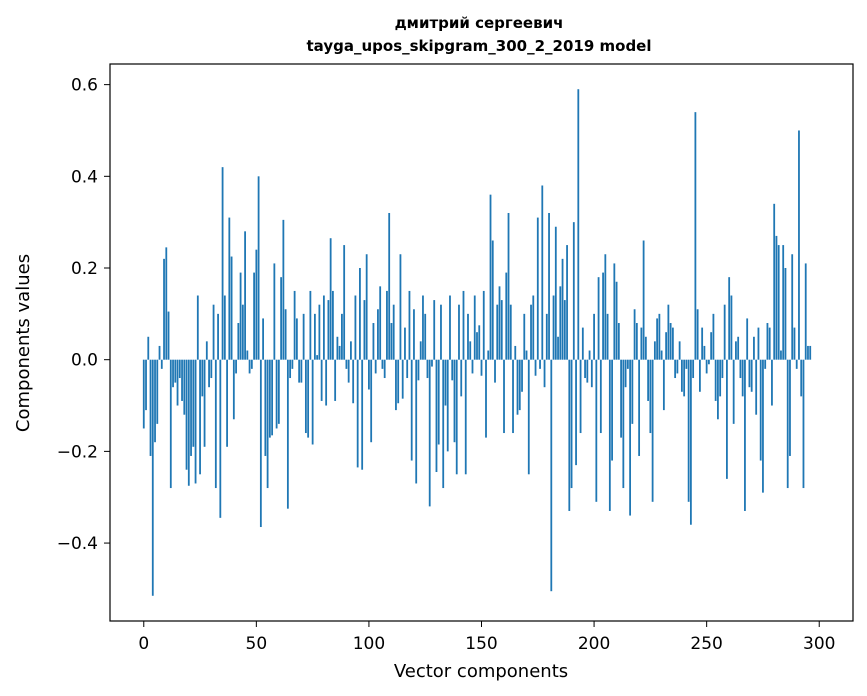  What do you see at coordinates (369, 644) in the screenshot?
I see `x-tick-label: 100` at bounding box center [369, 644].